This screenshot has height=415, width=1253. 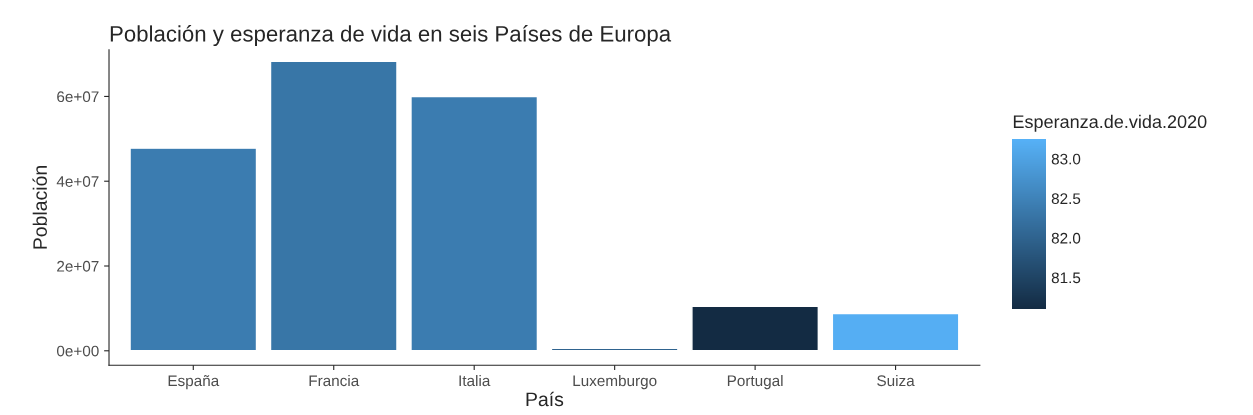 I want to click on x-tick-label: Luxemburgo, so click(x=615, y=382).